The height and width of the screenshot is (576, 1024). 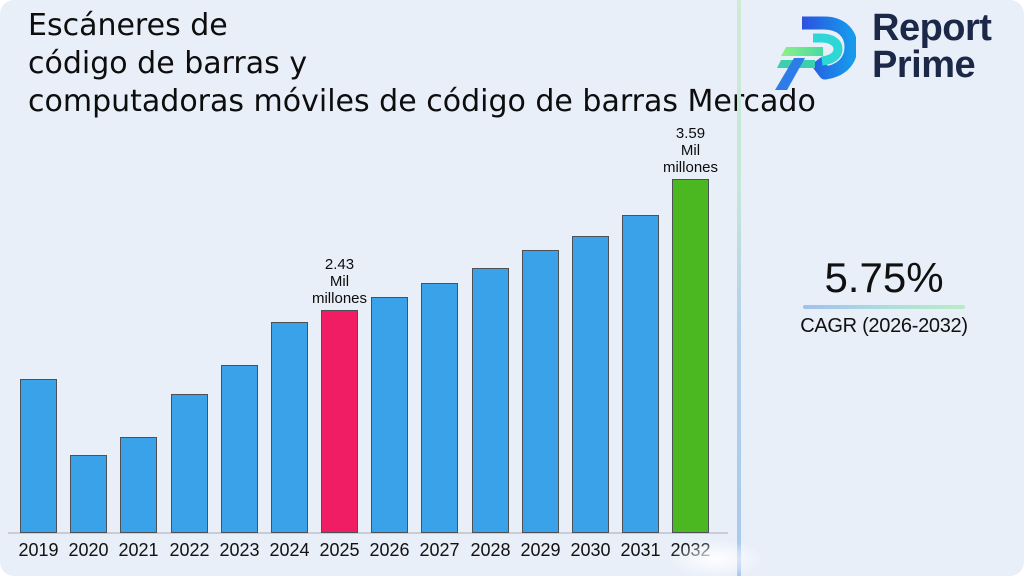 I want to click on x-tick-2026: 2026, so click(x=389, y=550).